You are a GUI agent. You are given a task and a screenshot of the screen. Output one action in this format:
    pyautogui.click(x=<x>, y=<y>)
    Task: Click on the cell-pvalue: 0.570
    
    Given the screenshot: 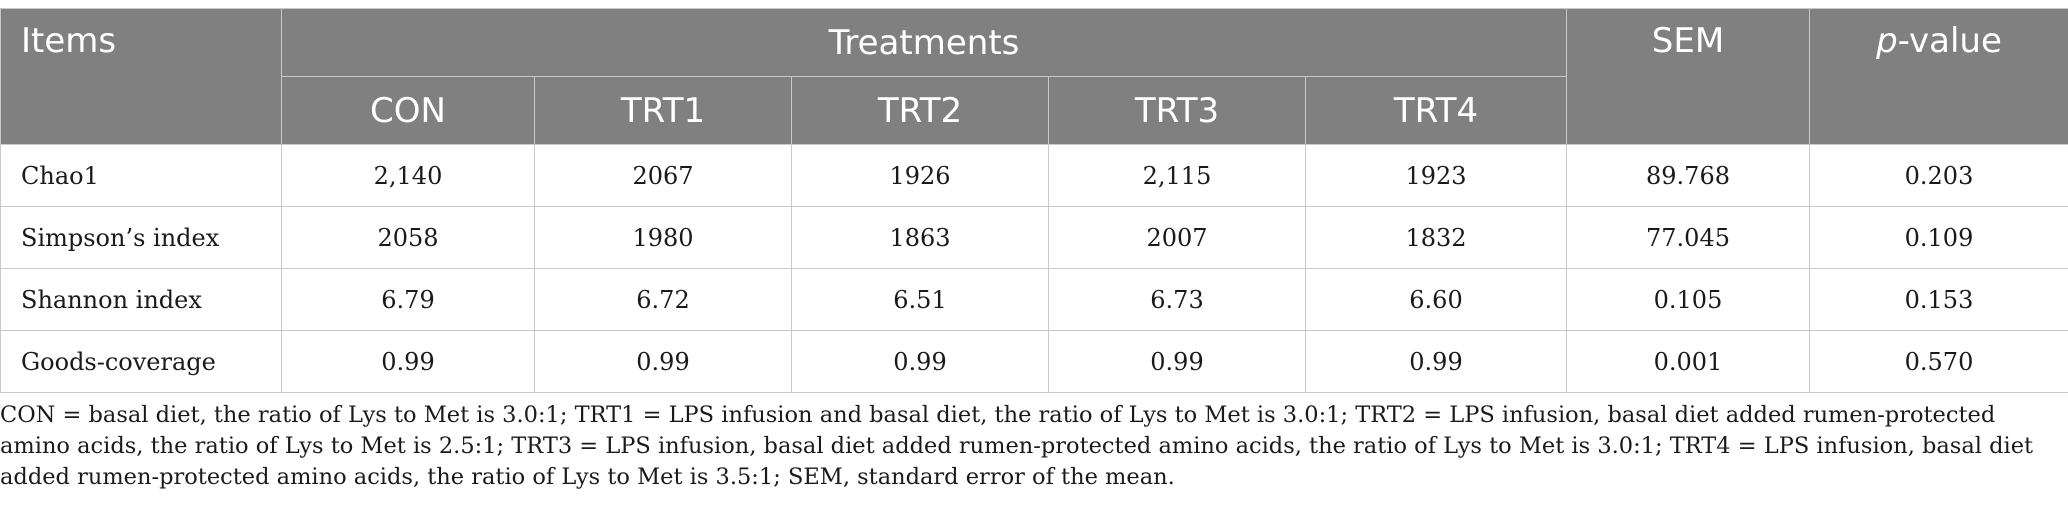 What is the action you would take?
    pyautogui.click(x=1938, y=361)
    